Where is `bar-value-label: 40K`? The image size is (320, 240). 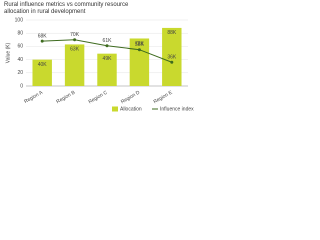 bar-value-label: 40K is located at coordinates (43, 65).